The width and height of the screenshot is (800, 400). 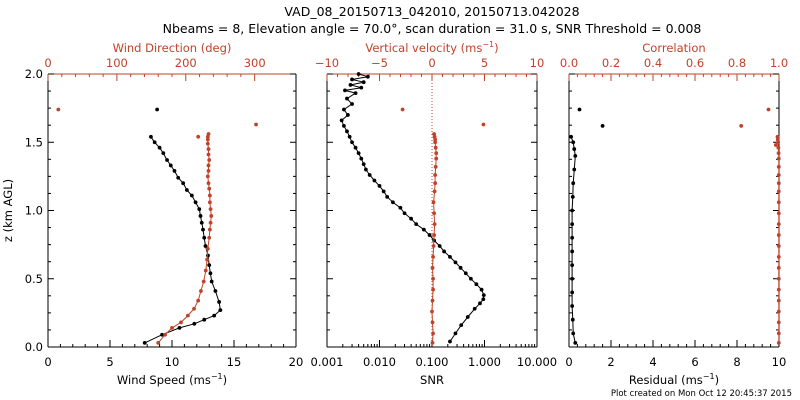 I want to click on bottom-axis-label-base: Residual (ms, so click(x=666, y=380).